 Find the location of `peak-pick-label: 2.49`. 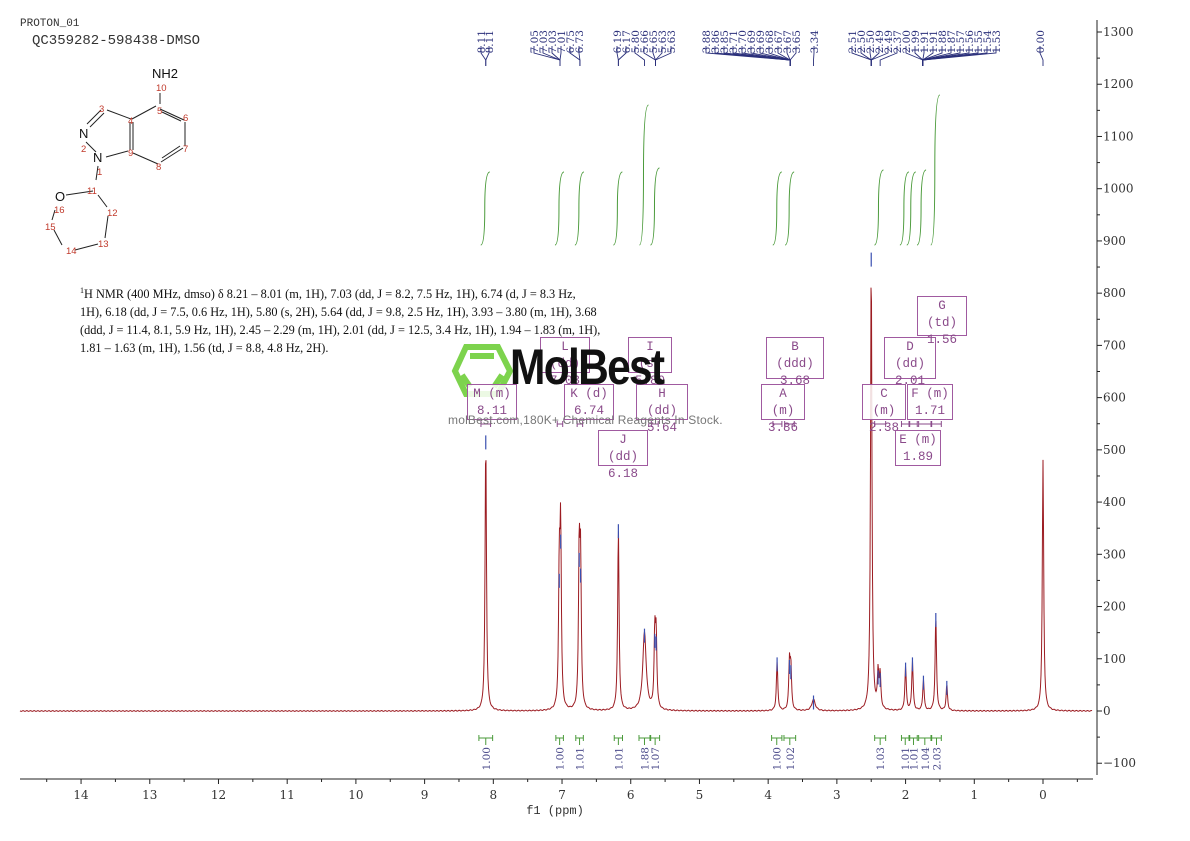

peak-pick-label: 2.49 is located at coordinates (880, 41).